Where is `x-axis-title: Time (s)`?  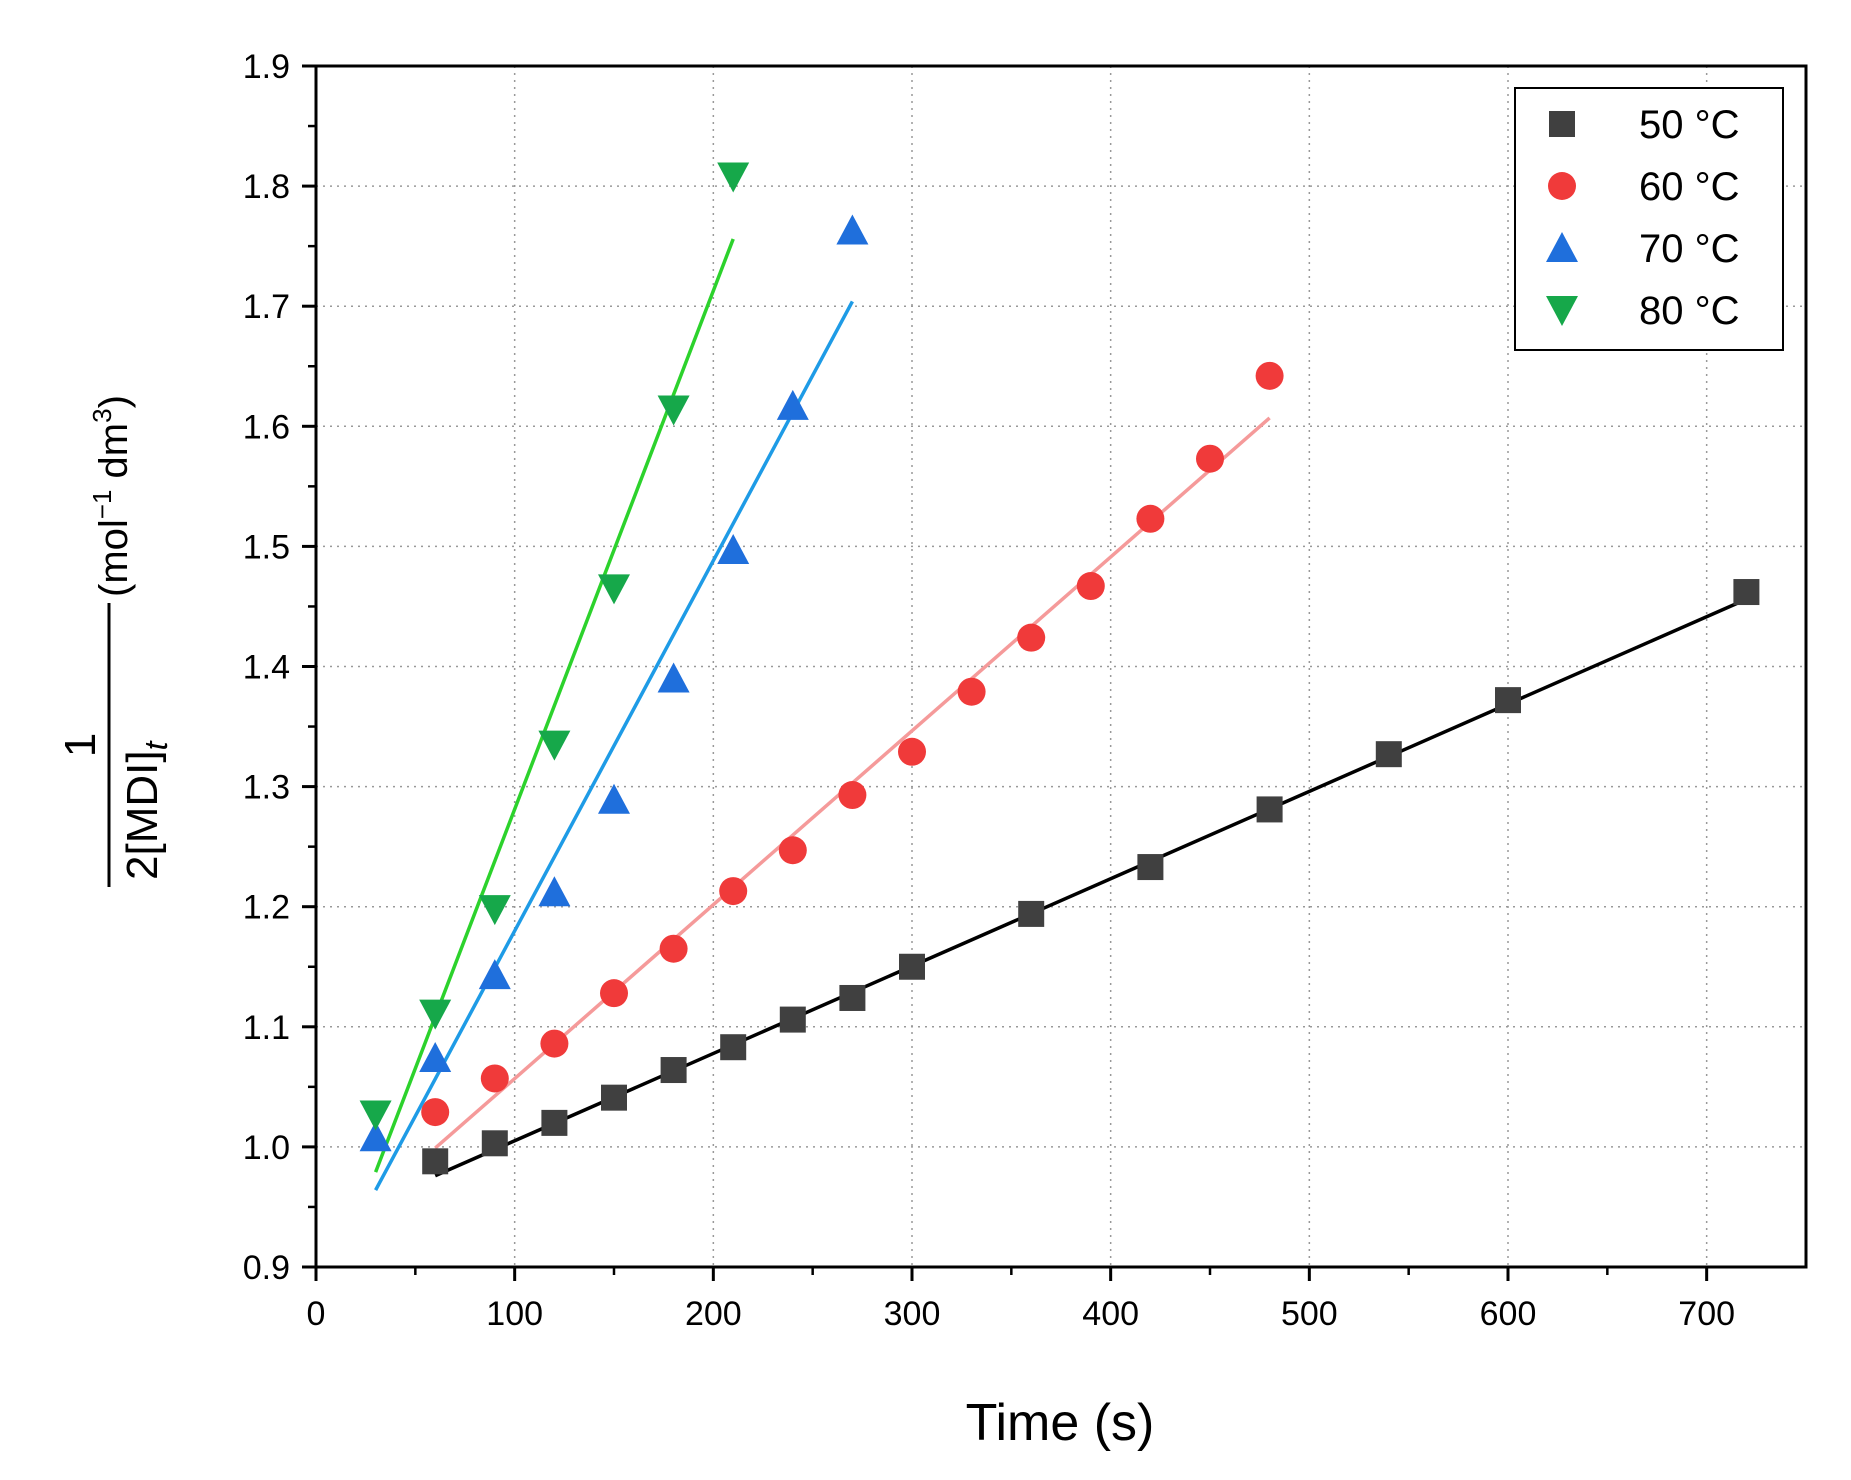
x-axis-title: Time (s) is located at coordinates (1060, 1423).